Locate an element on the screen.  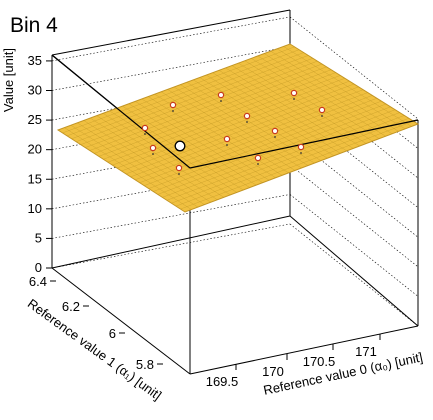
z-tick-label: 25 is located at coordinates (35, 119).